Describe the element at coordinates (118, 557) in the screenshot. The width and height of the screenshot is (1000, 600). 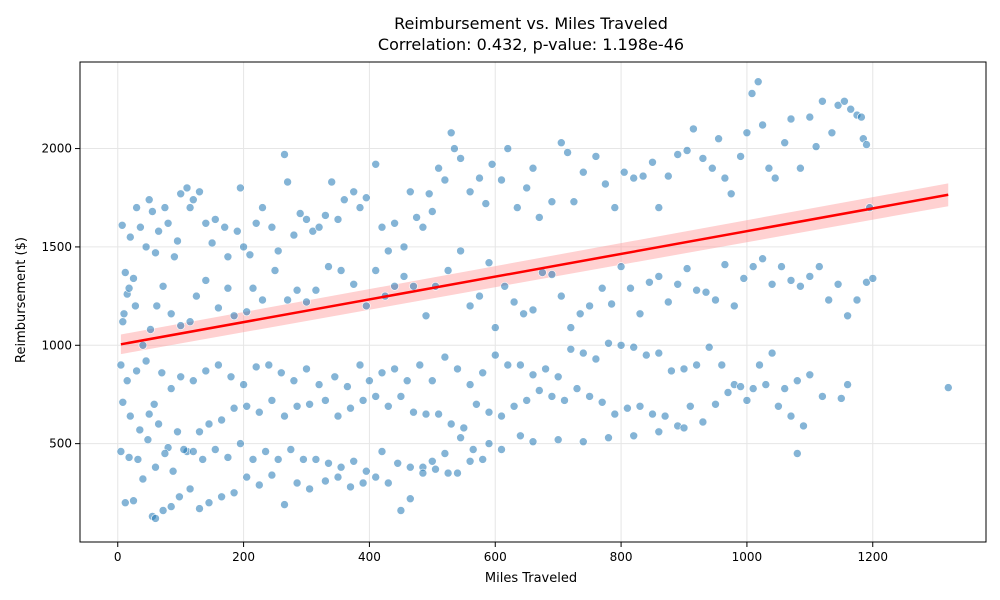
I see `x-tick-label: 0` at that location.